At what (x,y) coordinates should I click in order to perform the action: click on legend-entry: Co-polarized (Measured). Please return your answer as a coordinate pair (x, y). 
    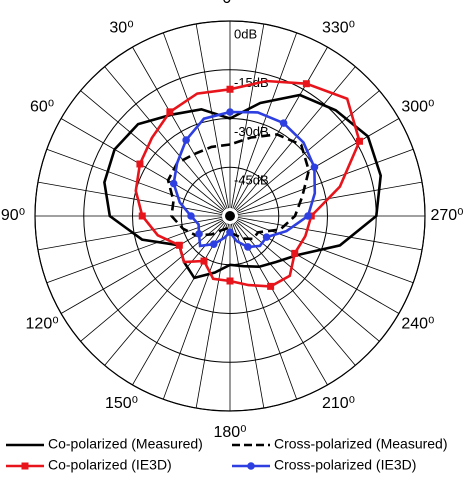
    Looking at the image, I should click on (104, 444).